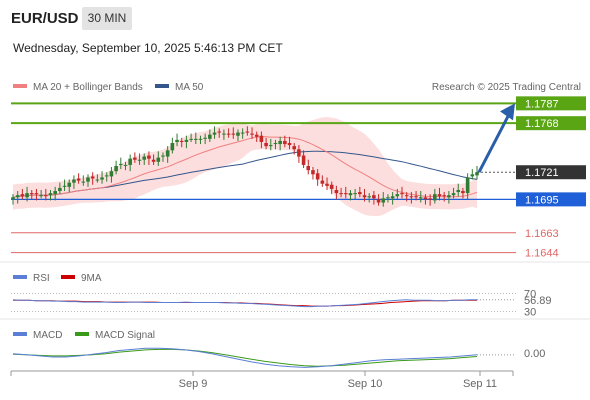 The image size is (590, 400). What do you see at coordinates (244, 303) in the screenshot?
I see `rsi-line` at bounding box center [244, 303].